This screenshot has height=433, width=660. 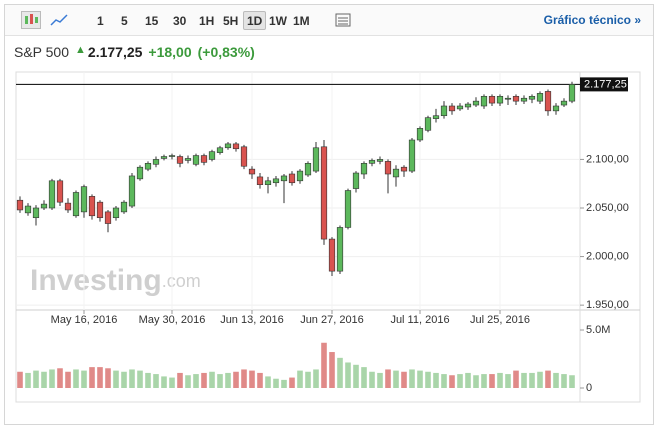 What do you see at coordinates (329, 20) in the screenshot?
I see `toolbar: 1 5 15 30 1H 5H 1D 1W 1M Gráfico técnico »` at bounding box center [329, 20].